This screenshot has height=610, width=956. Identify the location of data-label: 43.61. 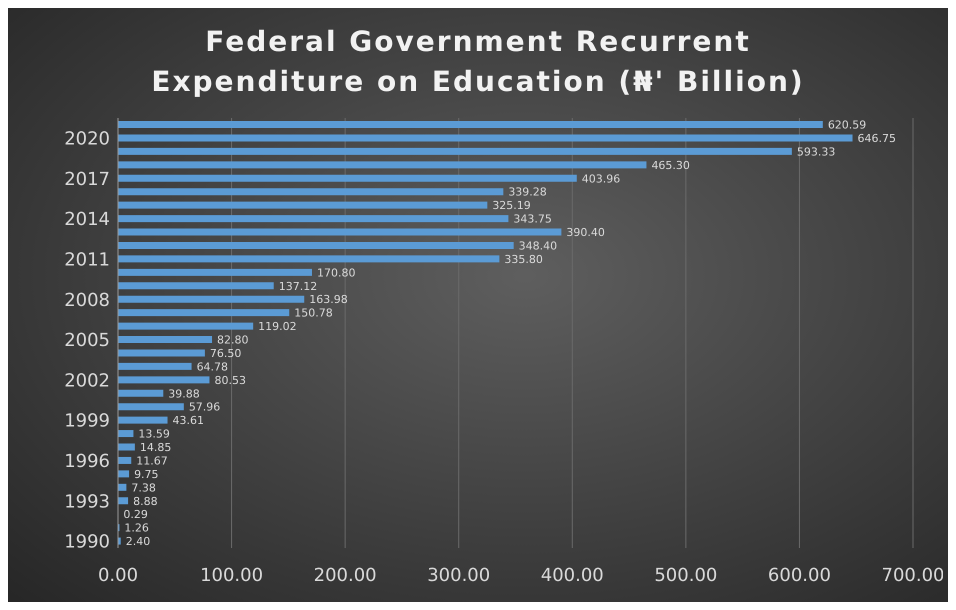
(188, 421).